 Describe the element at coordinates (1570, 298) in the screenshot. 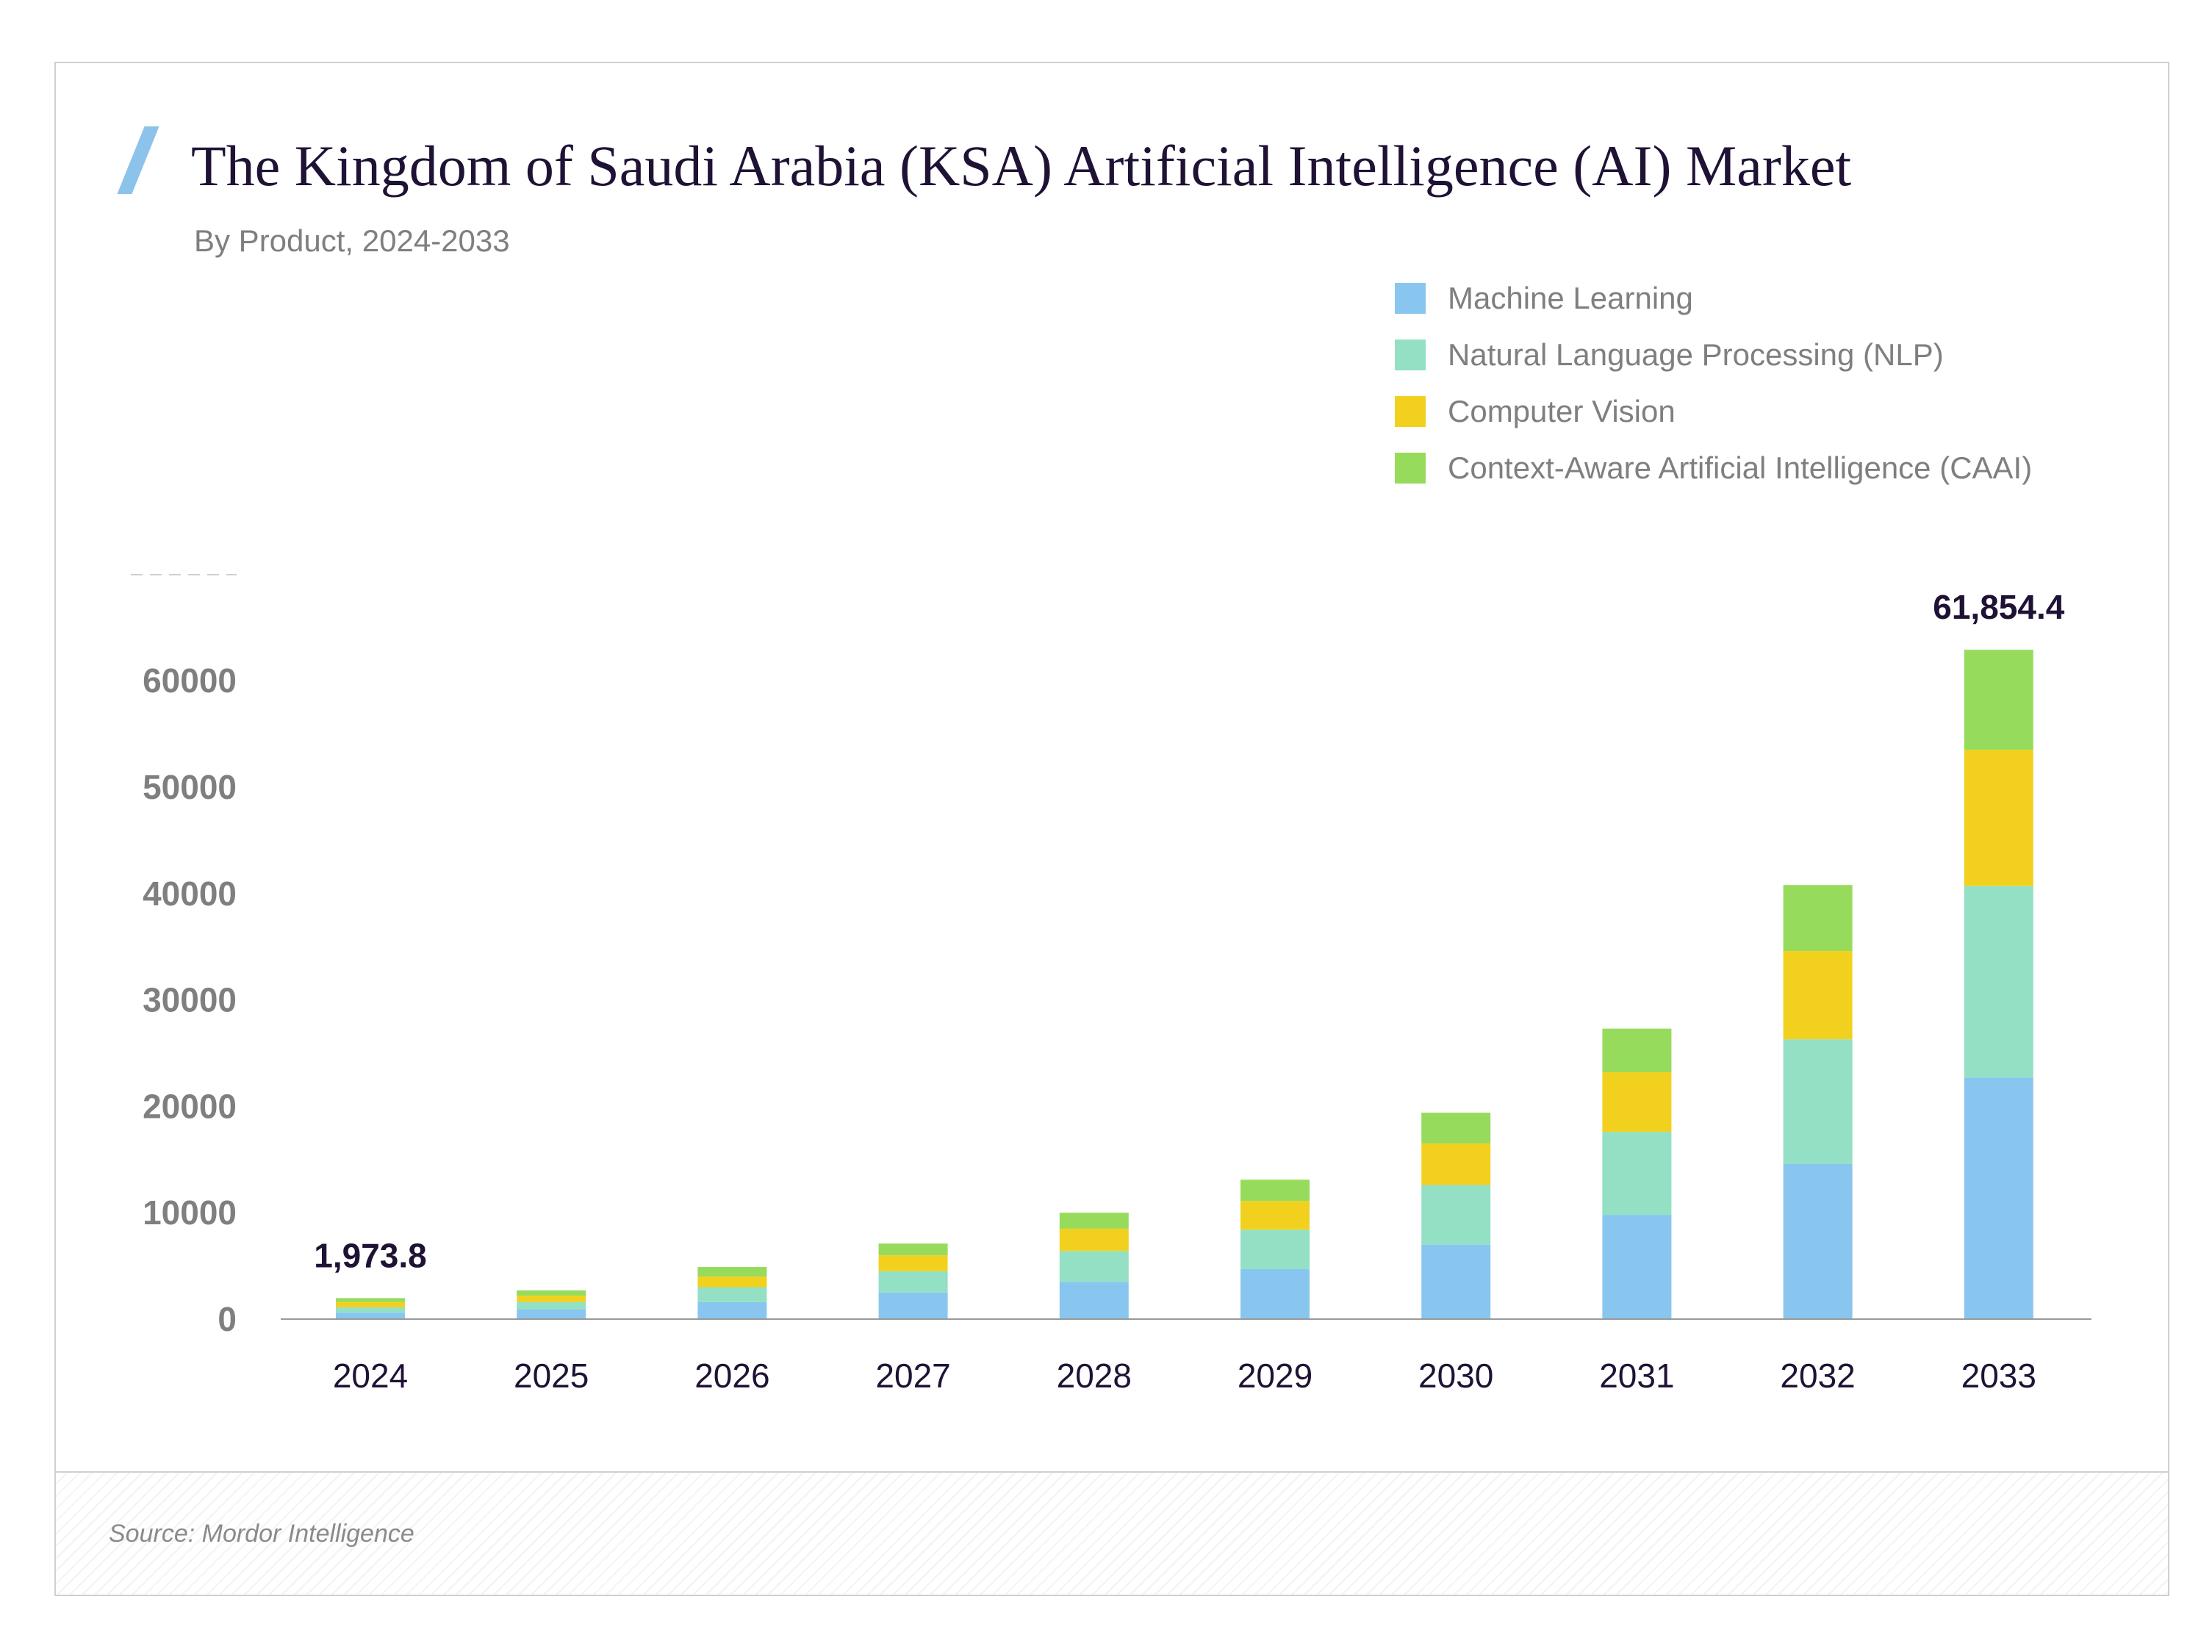

I see `legend-label: Machine Learning` at that location.